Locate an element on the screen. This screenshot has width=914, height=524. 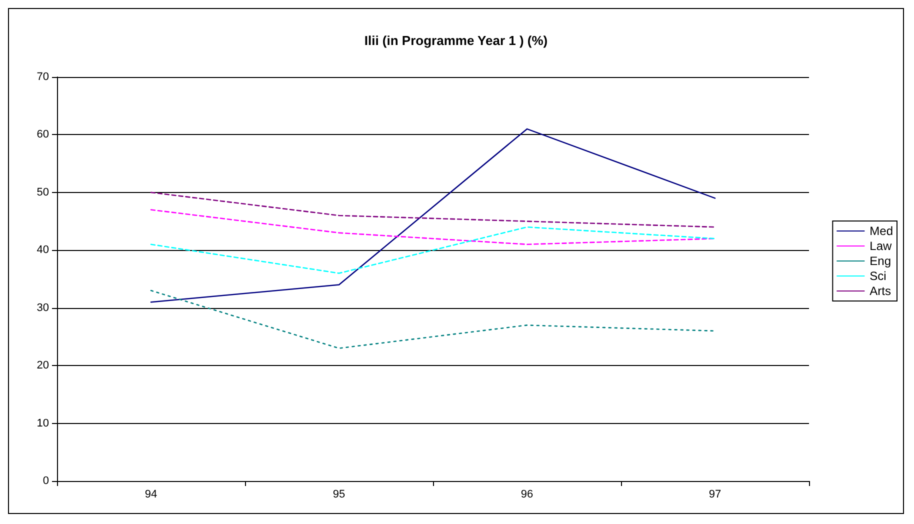
legend-label: Arts is located at coordinates (880, 291).